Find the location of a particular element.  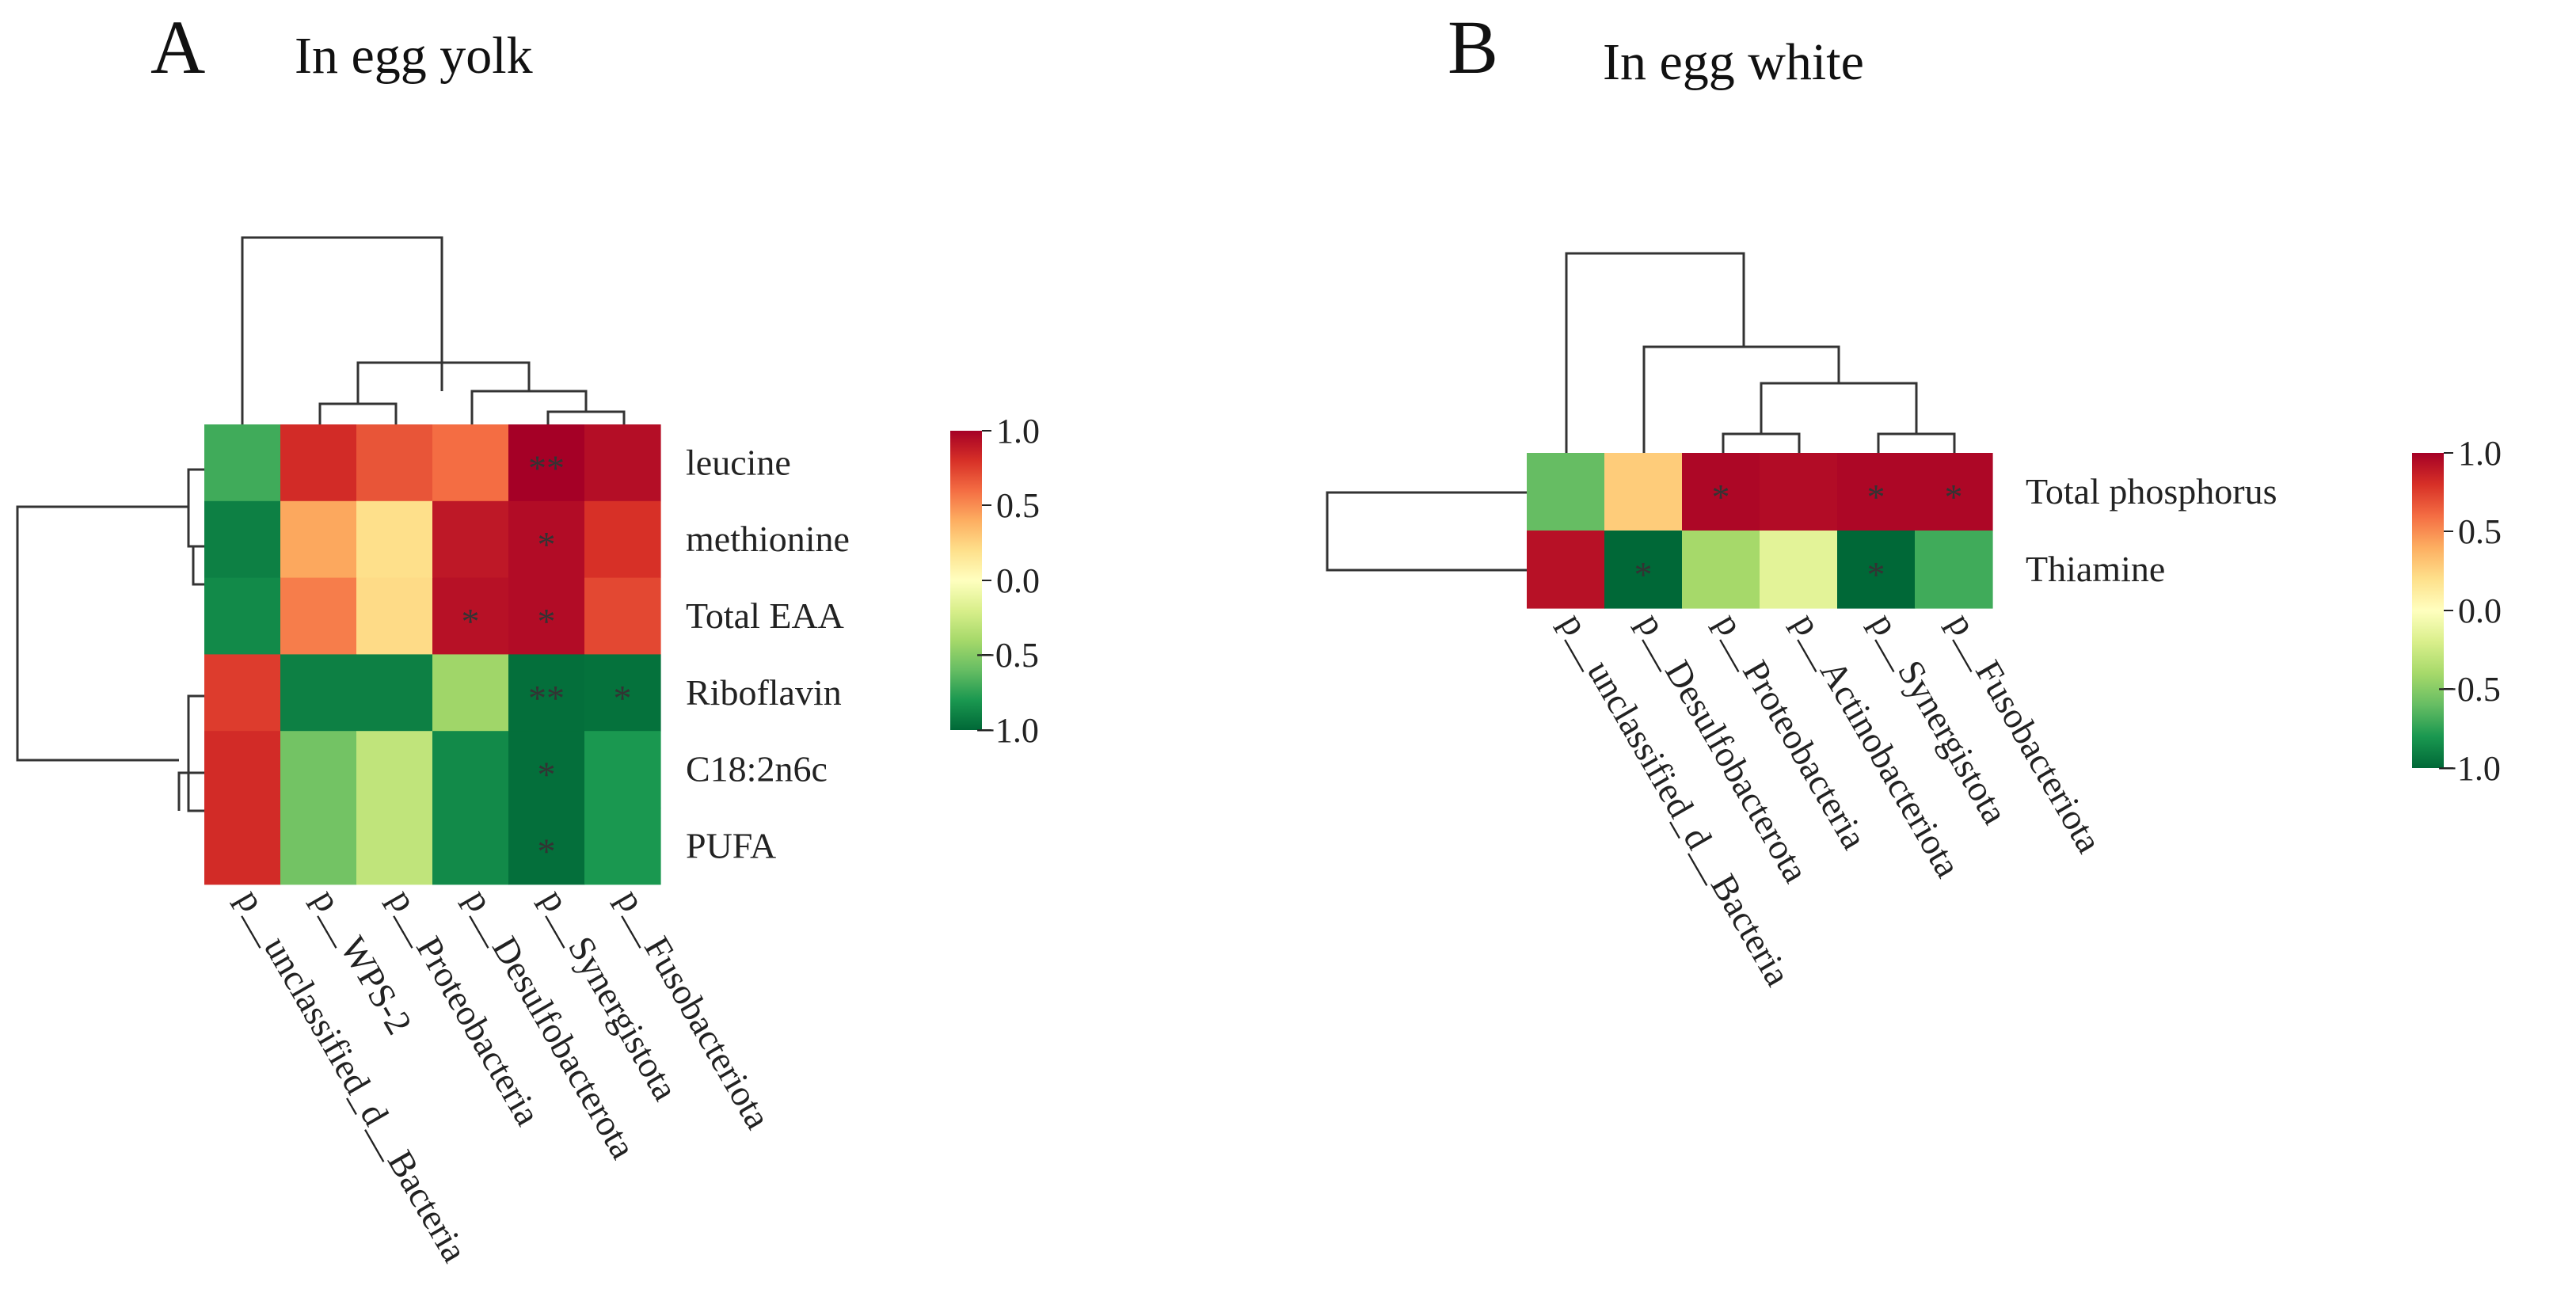

panel-a-letter: A is located at coordinates (177, 47).